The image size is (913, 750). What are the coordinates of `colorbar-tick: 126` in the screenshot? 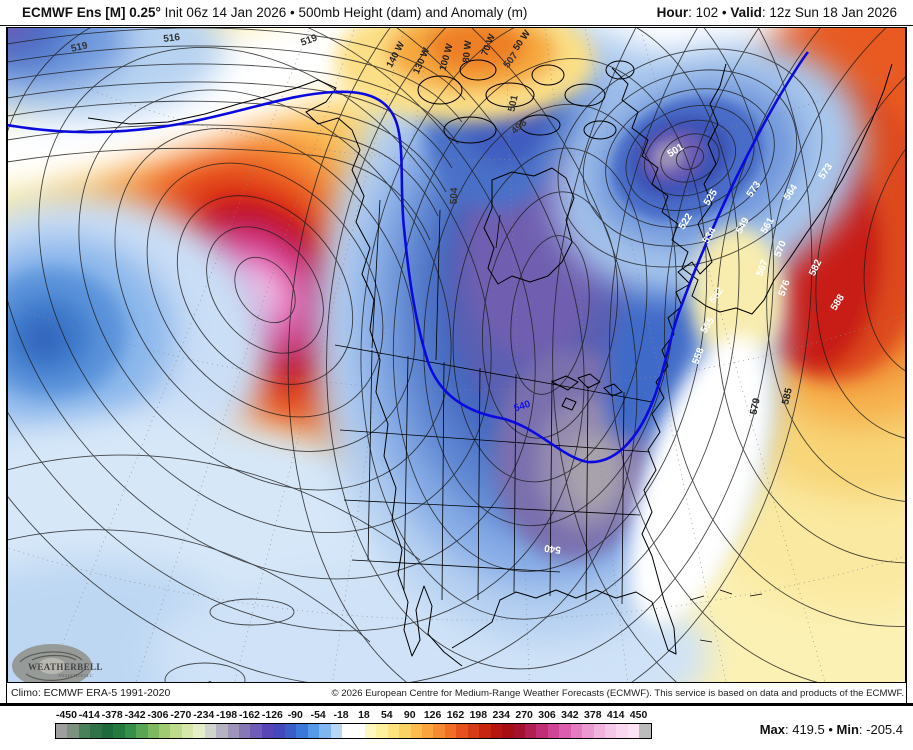 It's located at (432, 715).